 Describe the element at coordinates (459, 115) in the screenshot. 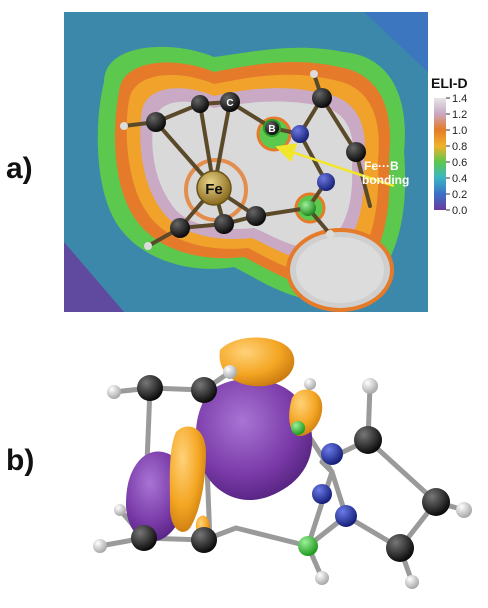

I see `colorbar-tick-label: 1.2` at that location.